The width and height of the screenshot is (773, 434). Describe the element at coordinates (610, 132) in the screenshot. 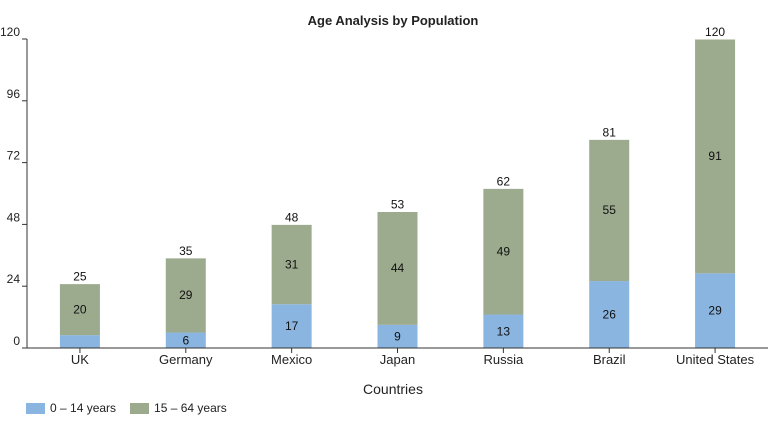

I see `total-label: 81` at that location.